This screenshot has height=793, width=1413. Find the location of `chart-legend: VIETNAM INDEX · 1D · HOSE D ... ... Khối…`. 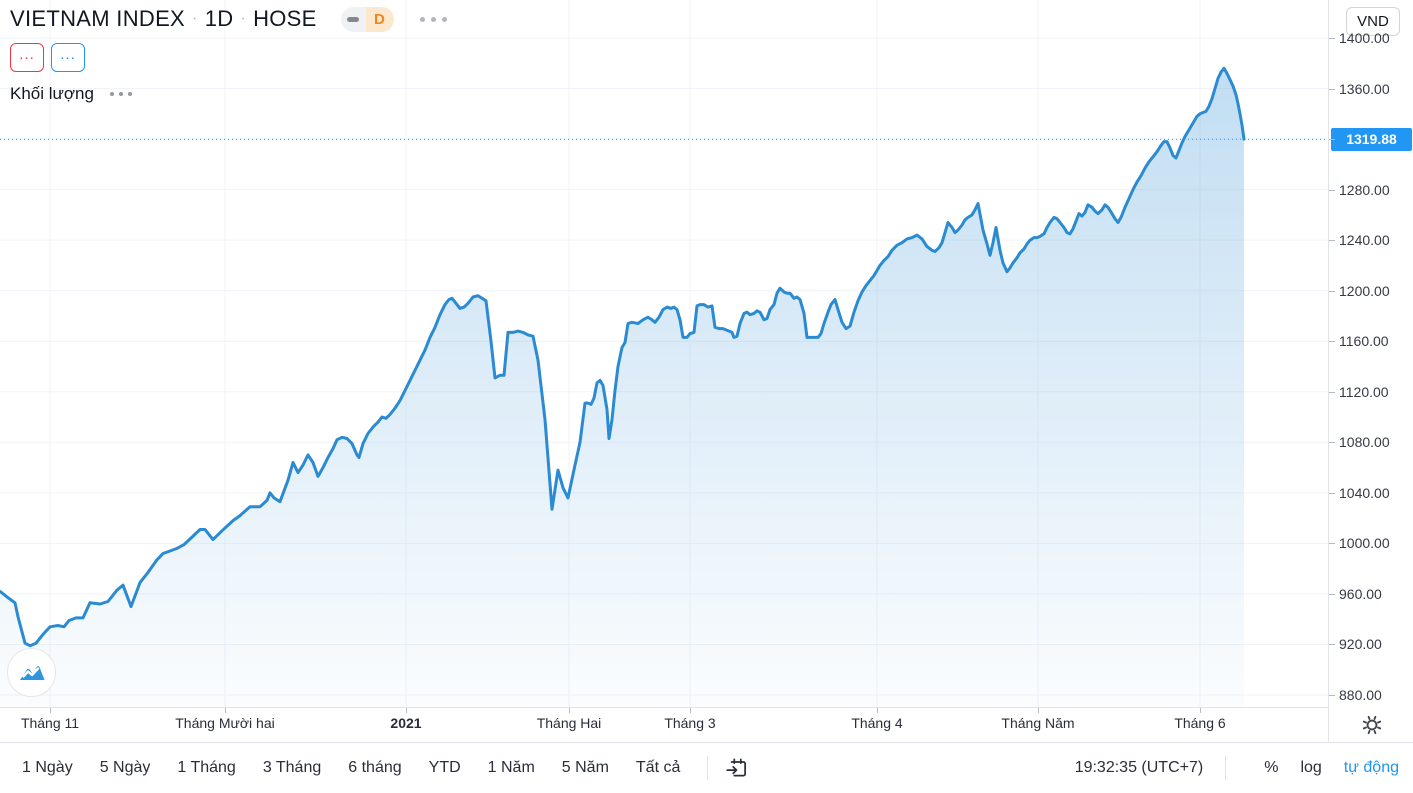

chart-legend: VIETNAM INDEX · 1D · HOSE D ... ... Khối… is located at coordinates (228, 54).